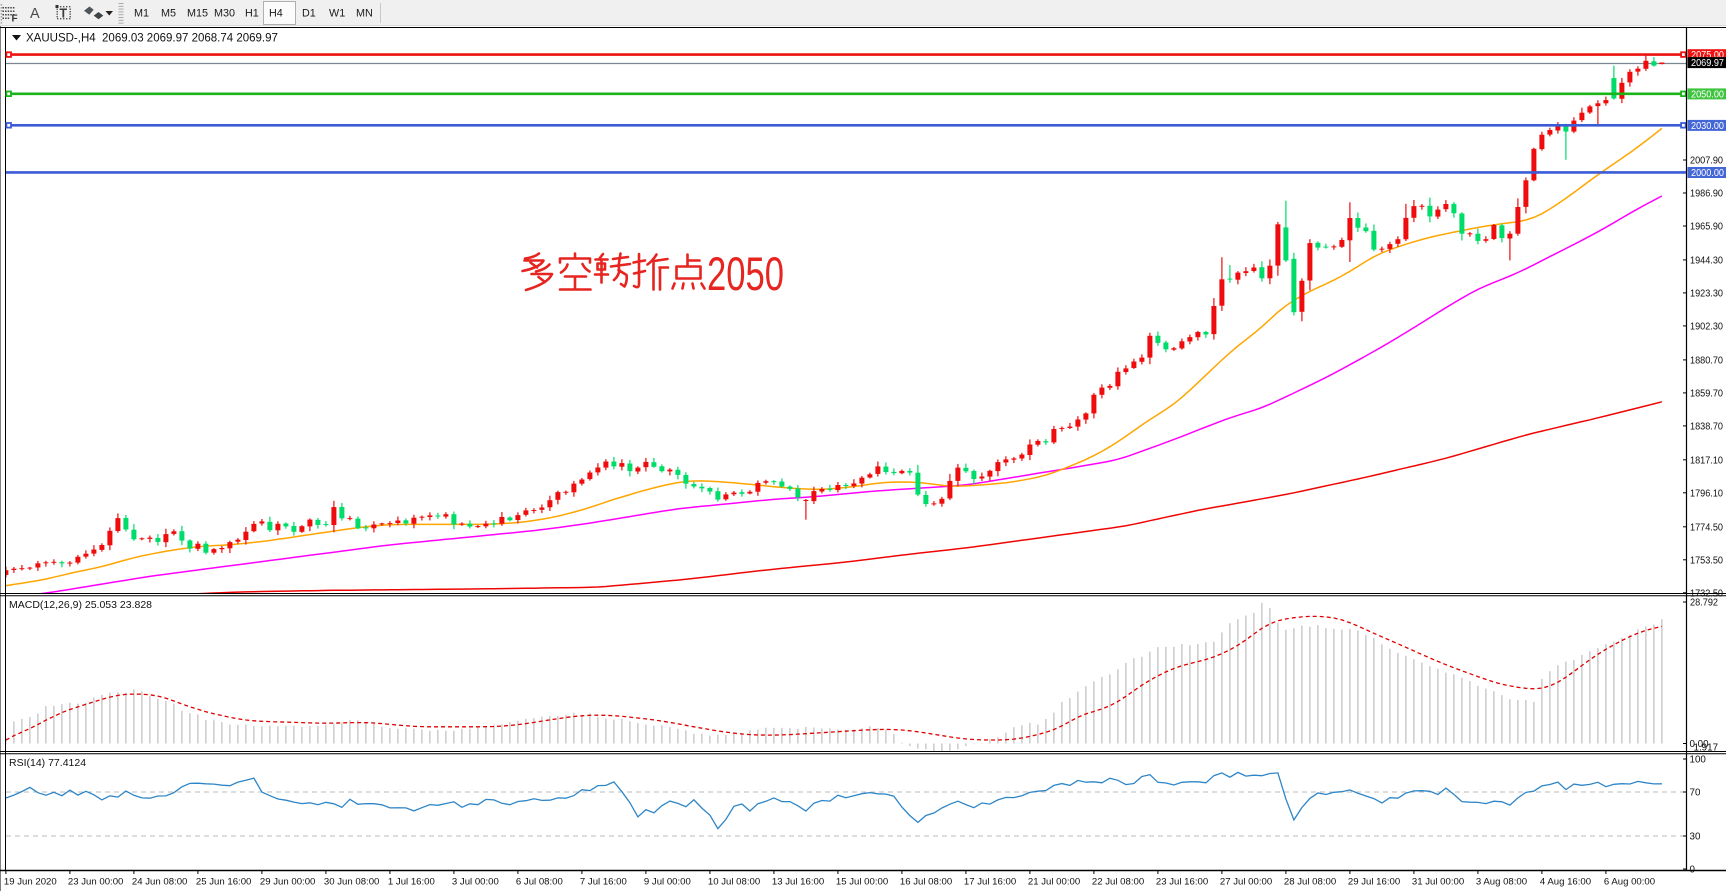 The height and width of the screenshot is (896, 1726). Describe the element at coordinates (667, 882) in the screenshot. I see `svg-text: 9 Jul 00:00` at that location.